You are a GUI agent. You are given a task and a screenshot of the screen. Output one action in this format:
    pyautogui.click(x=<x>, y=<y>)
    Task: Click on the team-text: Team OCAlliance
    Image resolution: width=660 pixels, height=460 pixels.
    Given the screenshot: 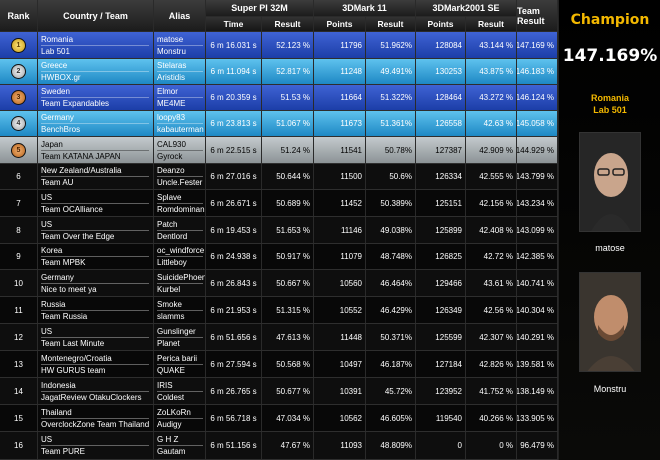 What is the action you would take?
    pyautogui.click(x=72, y=209)
    